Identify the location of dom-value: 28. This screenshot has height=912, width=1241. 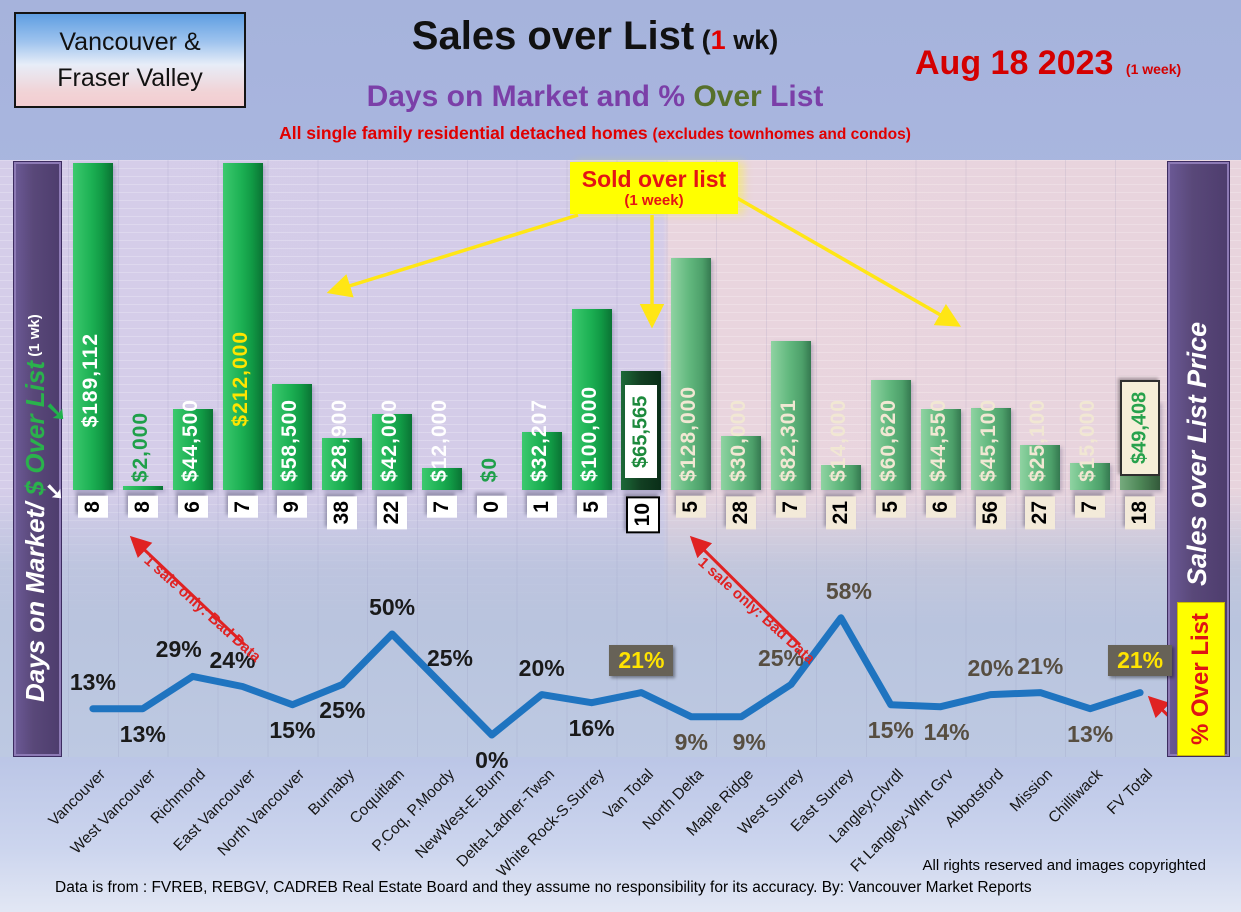
(741, 513).